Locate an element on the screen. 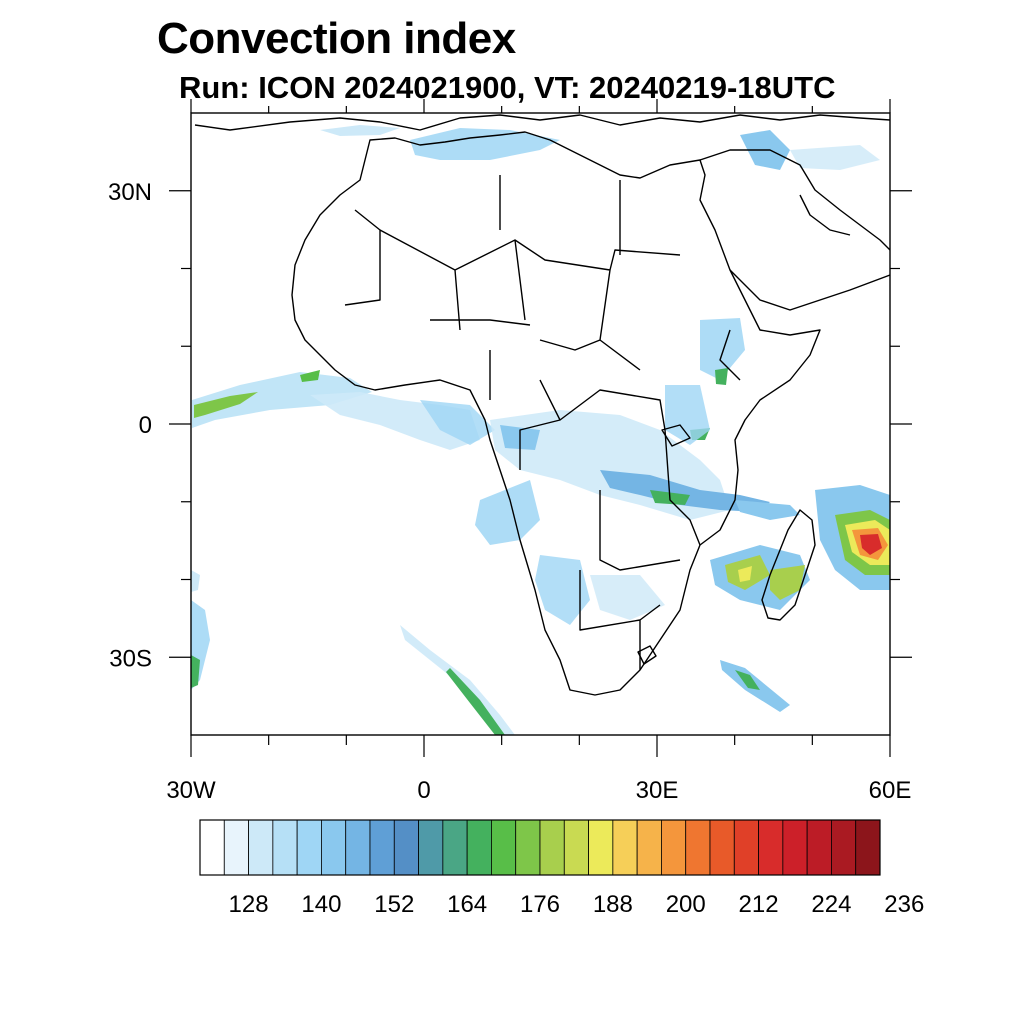 This screenshot has height=1024, width=1024. lesotho-border is located at coordinates (647, 655).